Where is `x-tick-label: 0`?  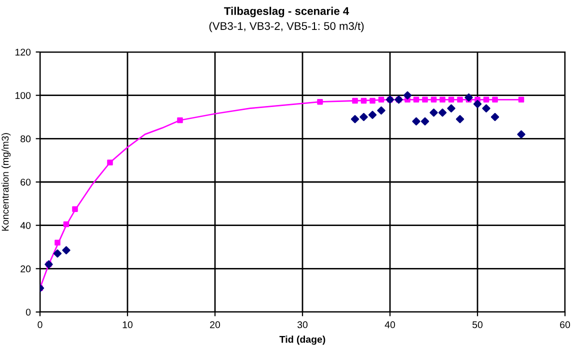 x-tick-label: 0 is located at coordinates (40, 324).